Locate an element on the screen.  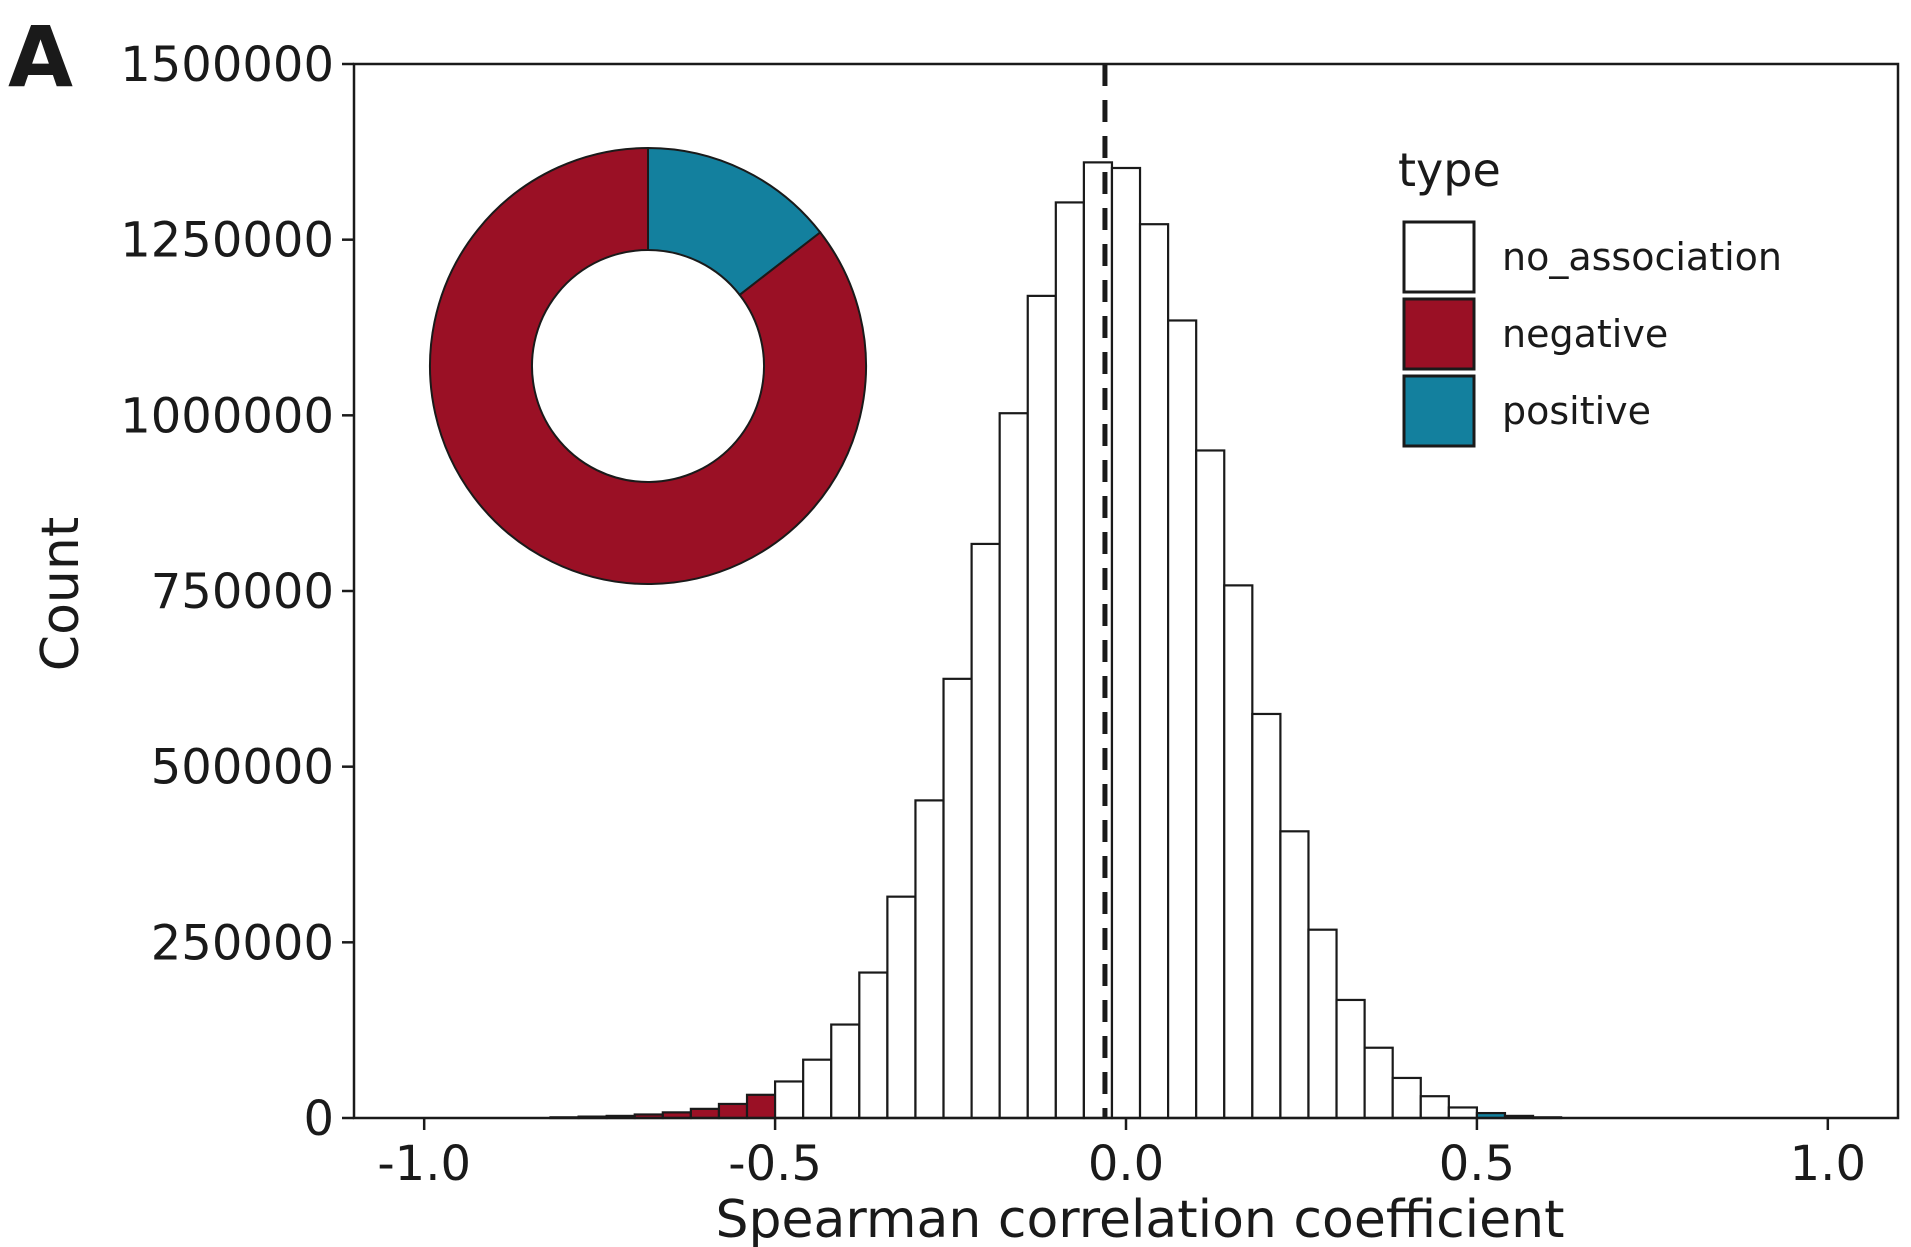
x-axis-ticks: -1.0 -0.5 0.0 0.5 1.0 is located at coordinates (1121, 1155).